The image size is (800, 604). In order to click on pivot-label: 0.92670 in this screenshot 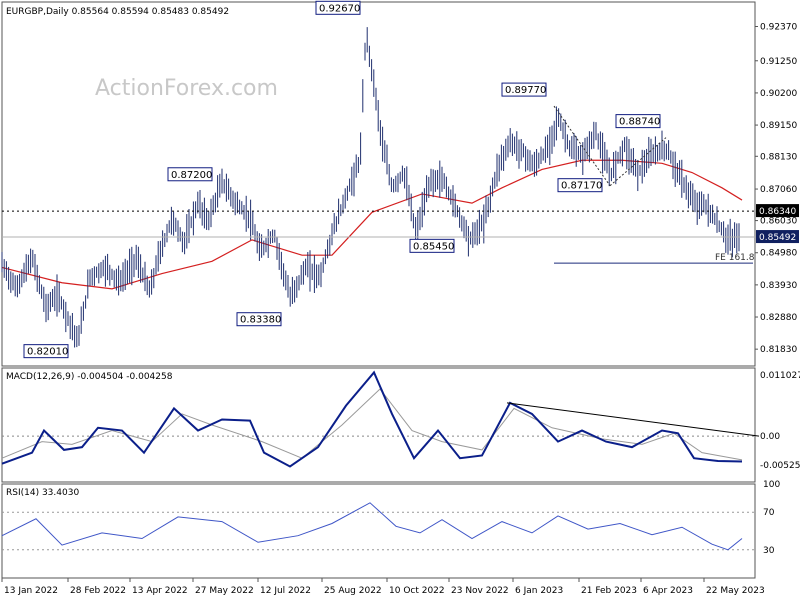, I will do `click(339, 8)`.